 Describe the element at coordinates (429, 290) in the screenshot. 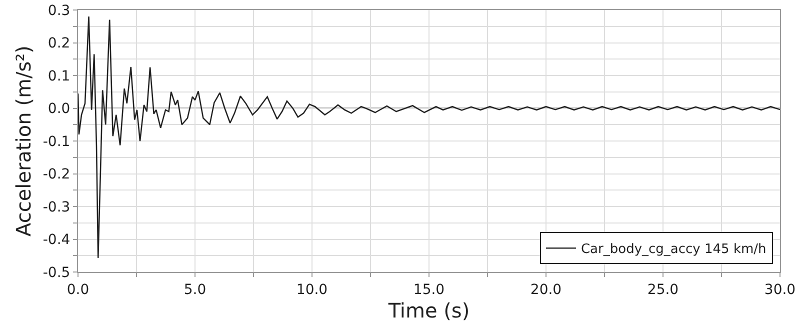

I see `x-tick-label: 15.0` at that location.